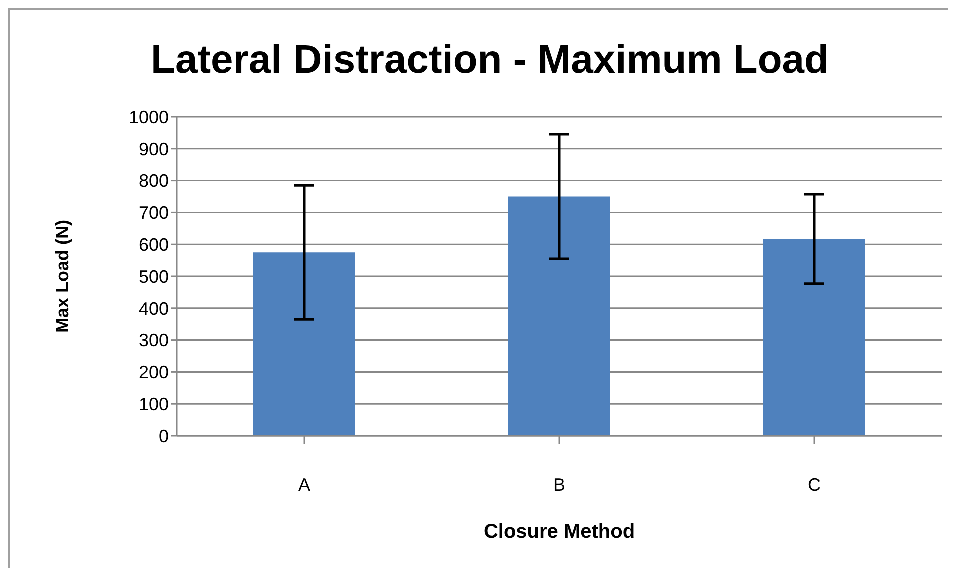 This screenshot has height=576, width=956. Describe the element at coordinates (490, 60) in the screenshot. I see `chart-title: Lateral Distraction - Maximum Load` at that location.